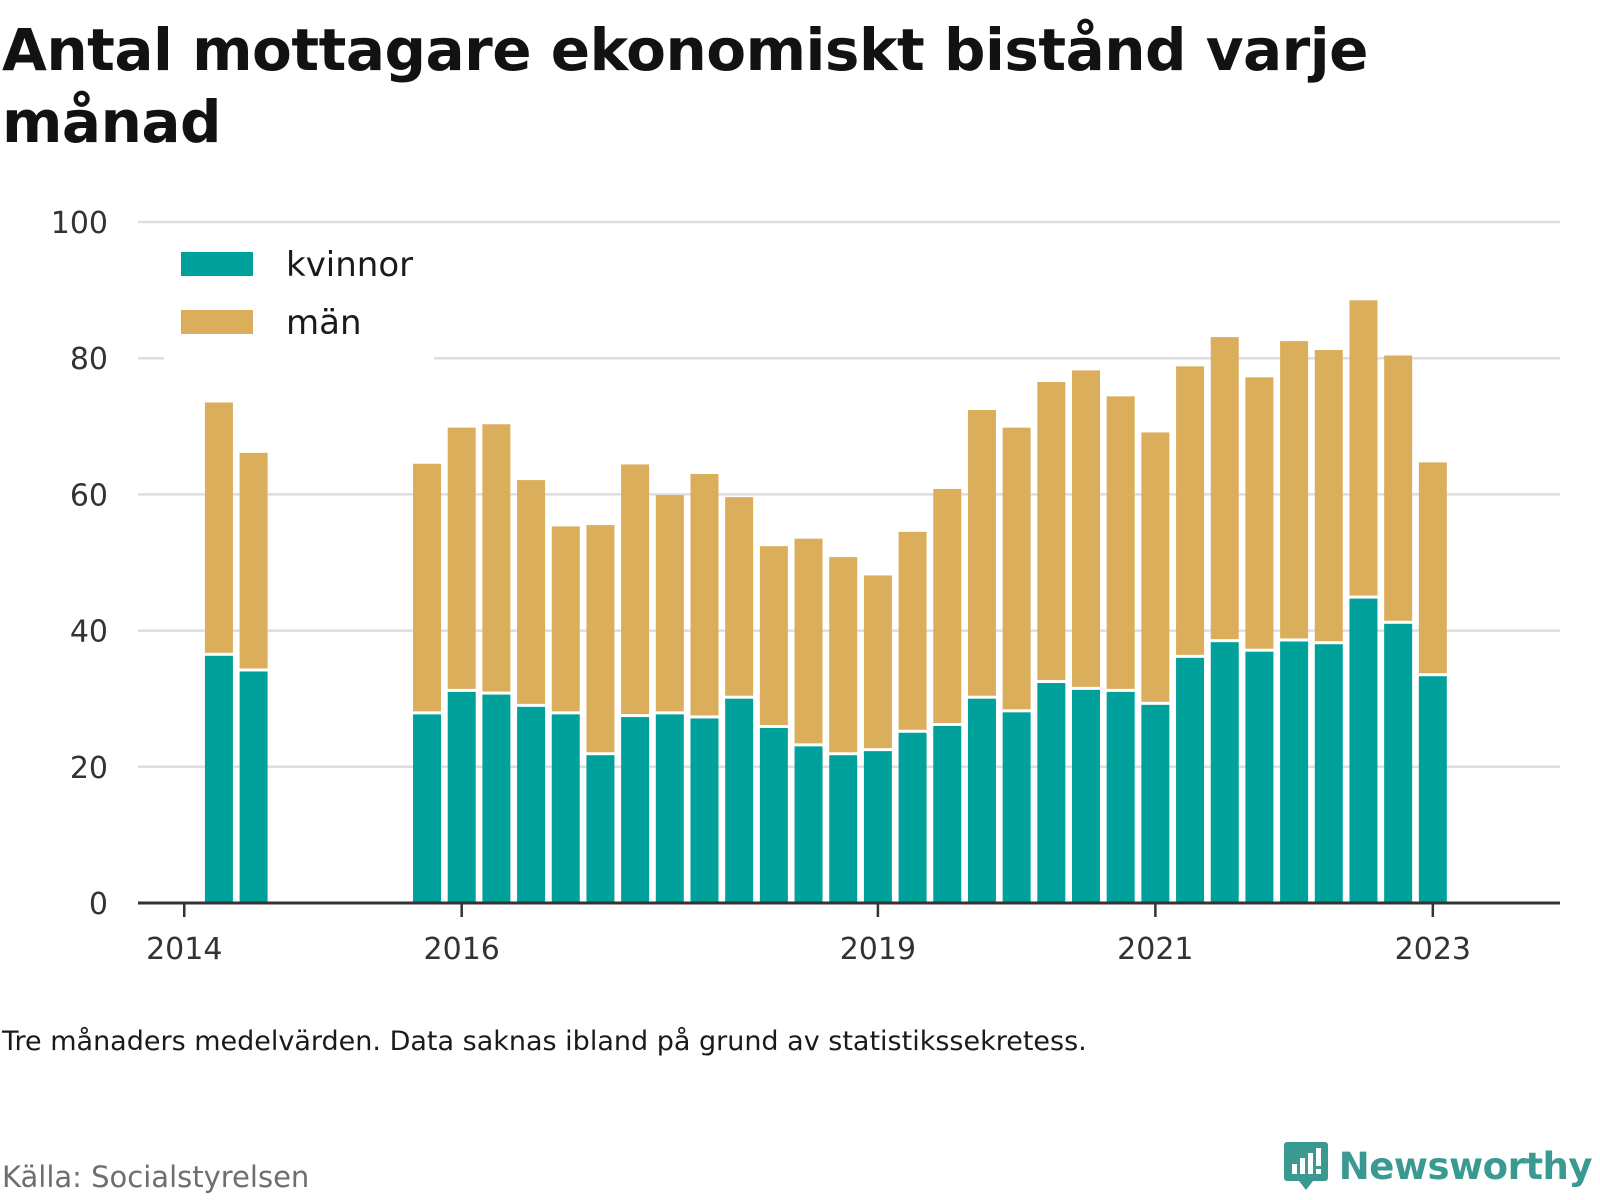 This screenshot has width=1600, height=1200. Describe the element at coordinates (98, 904) in the screenshot. I see `y-tick-label: 0` at that location.